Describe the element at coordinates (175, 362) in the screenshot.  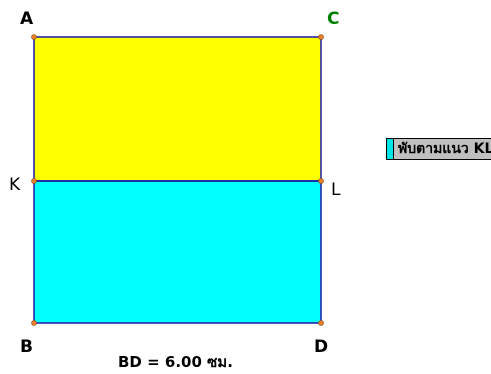
I see `measurement-bd: BD = 6.00 ซม.` at that location.